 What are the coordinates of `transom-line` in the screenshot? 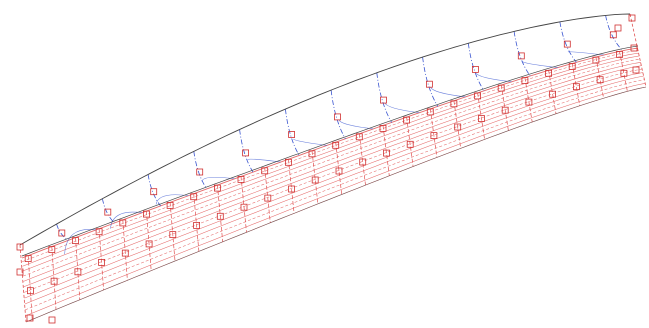 It's located at (23, 283).